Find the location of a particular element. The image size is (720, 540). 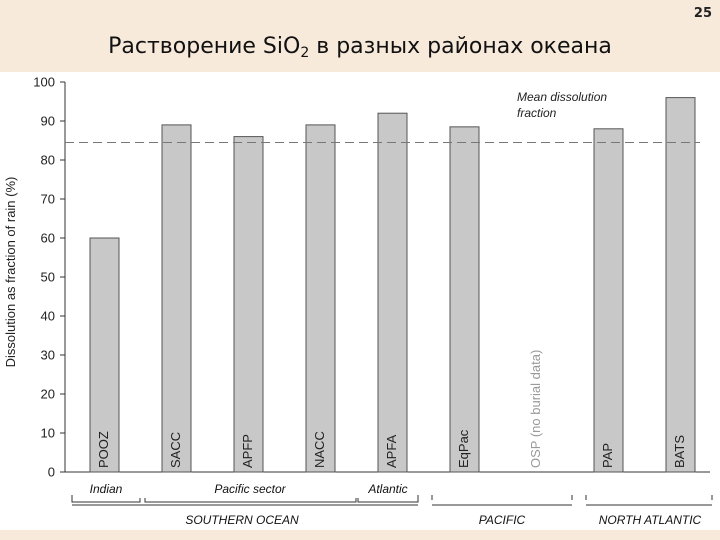

y-tick-label: 100 is located at coordinates (44, 82).